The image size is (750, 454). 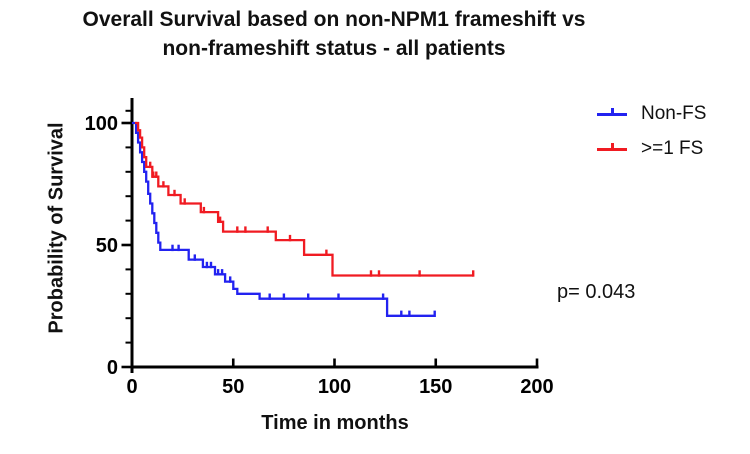 What do you see at coordinates (334, 48) in the screenshot?
I see `chart-title-line2: non-frameshift status - all patients` at bounding box center [334, 48].